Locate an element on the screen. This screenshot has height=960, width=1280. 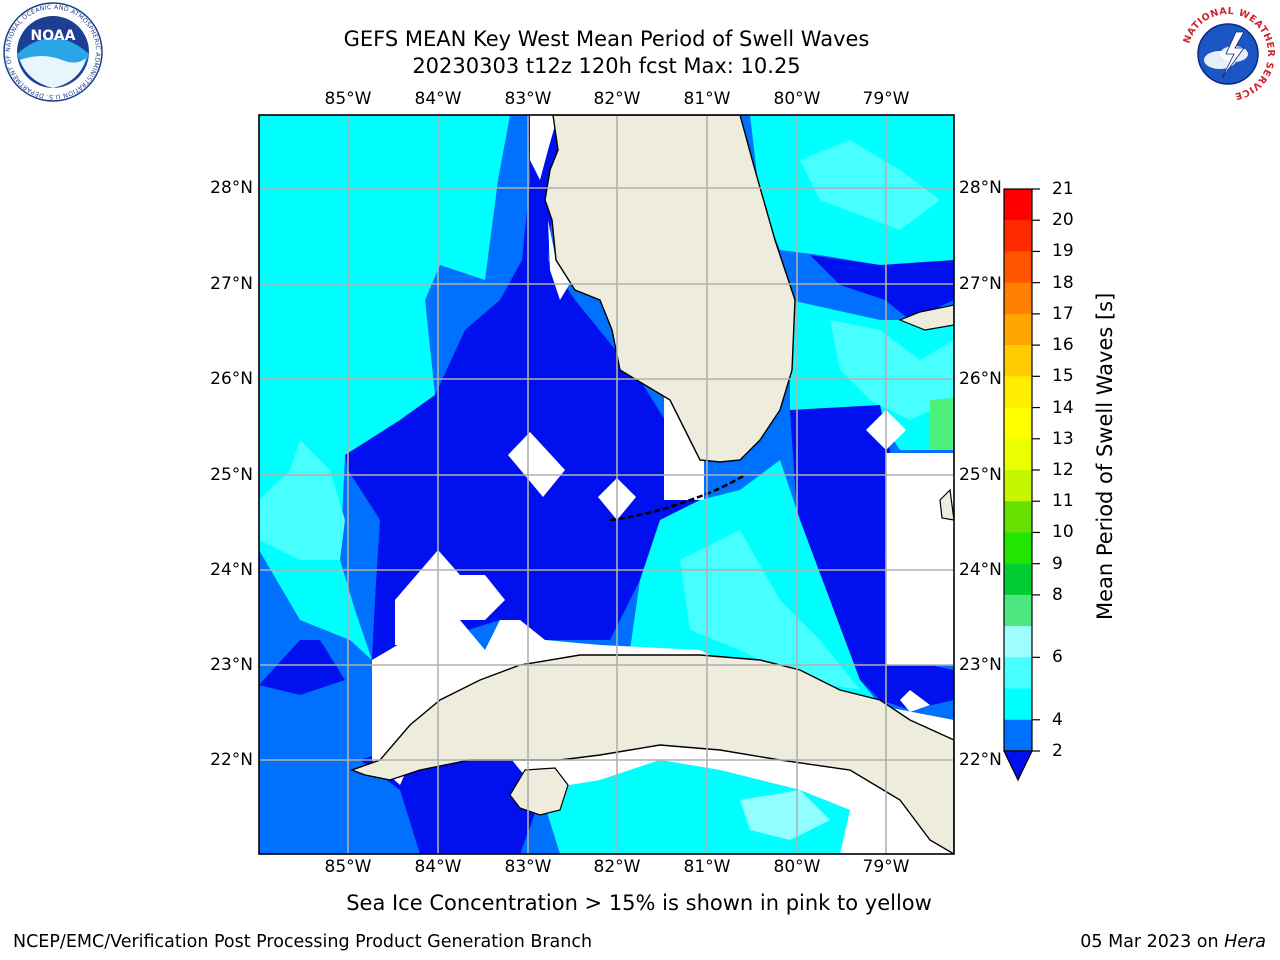
colorbar-extend-arrow is located at coordinates (1018, 766).